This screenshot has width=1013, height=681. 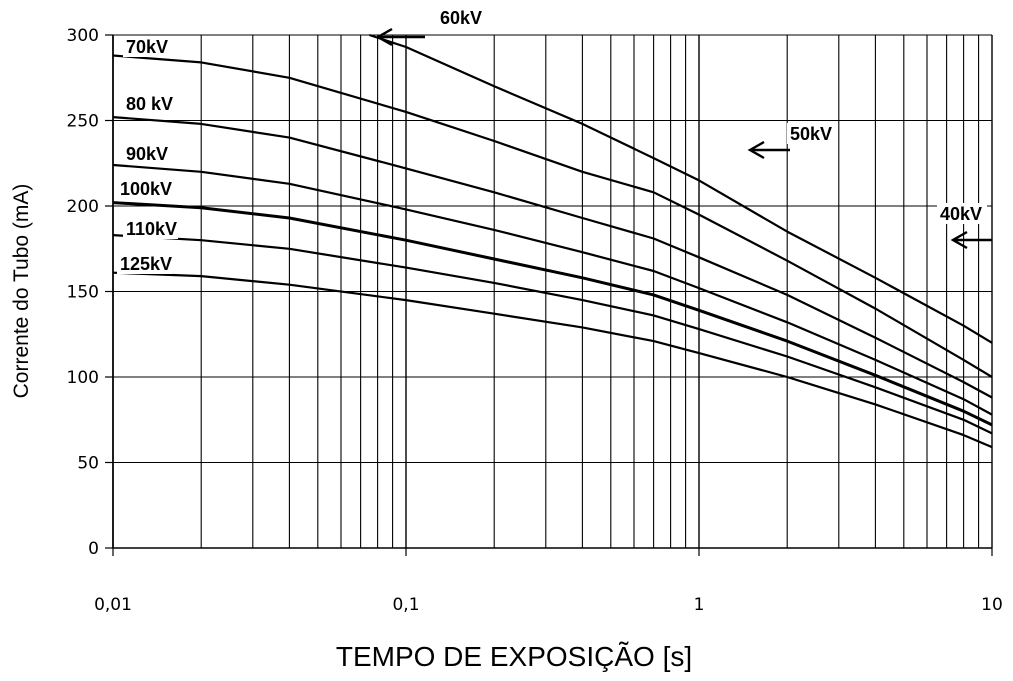 I want to click on x-tick-label: 0,1, so click(x=405, y=605).